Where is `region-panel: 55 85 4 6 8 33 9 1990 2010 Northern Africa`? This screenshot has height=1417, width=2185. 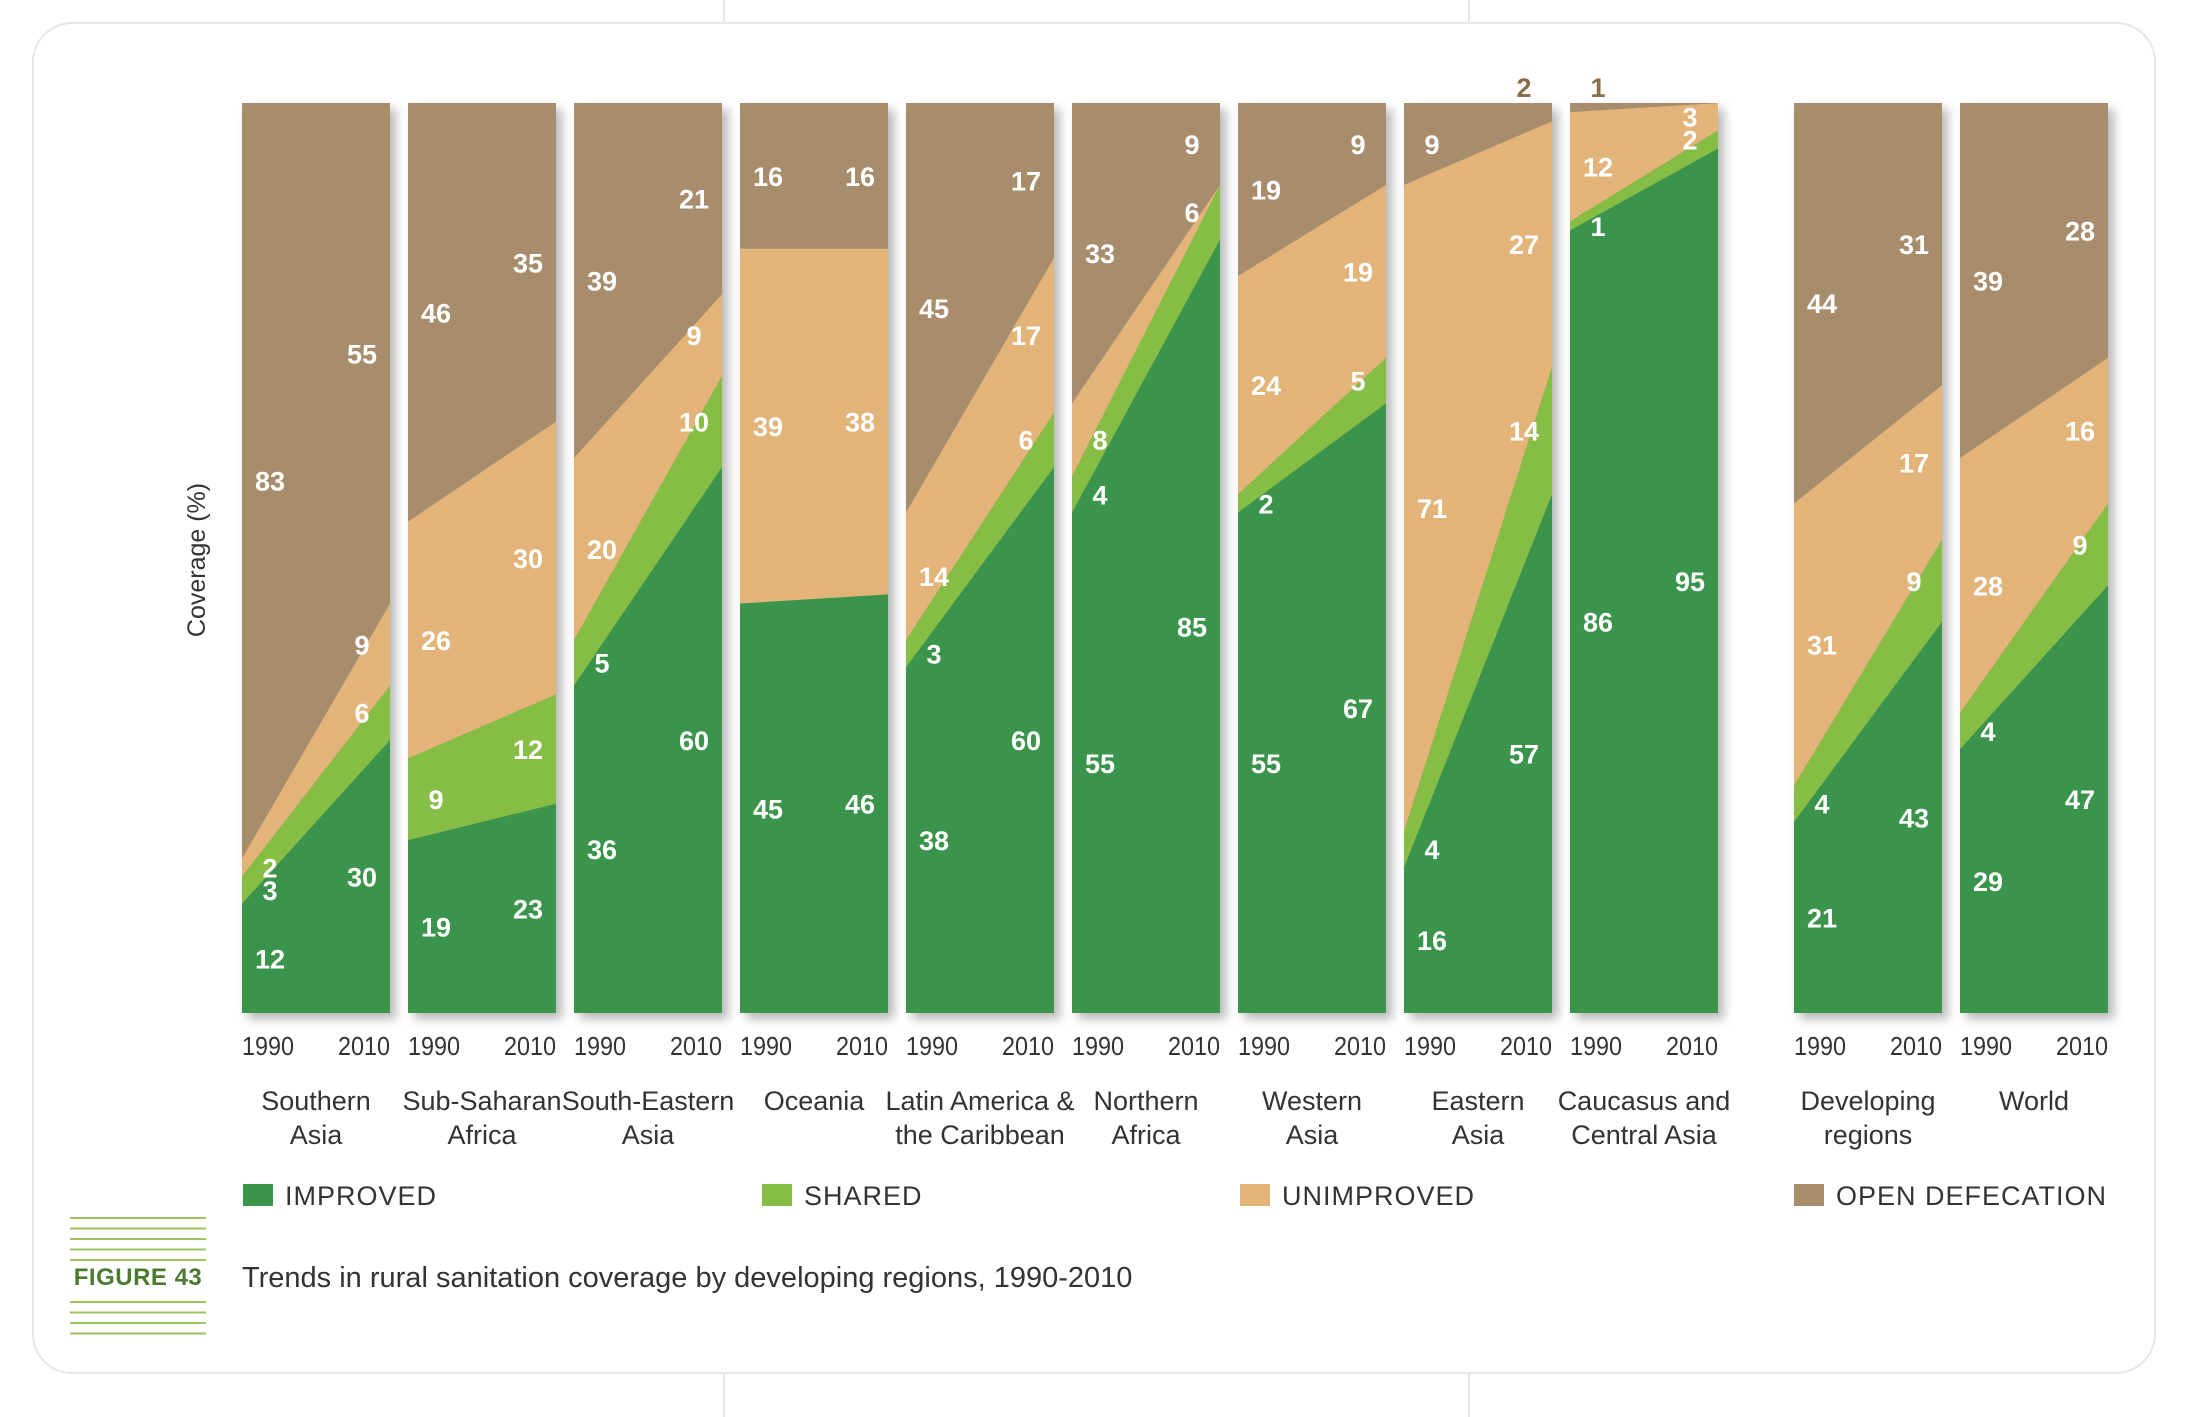
region-panel: 55 85 4 6 8 33 9 1990 2010 Northern Africa is located at coordinates (1146, 626).